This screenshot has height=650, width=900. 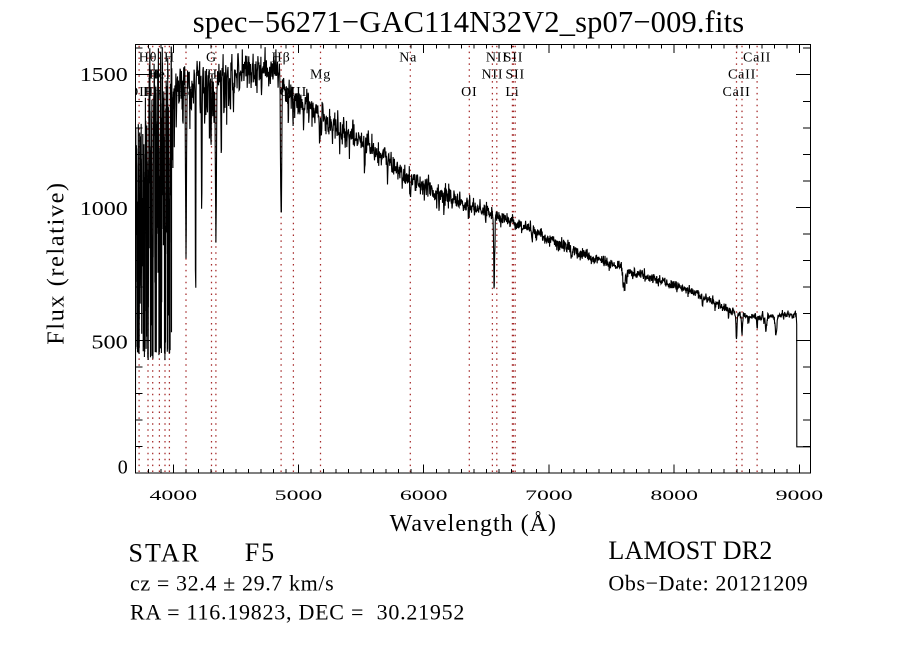 I want to click on svg-text: Li, so click(x=512, y=92).